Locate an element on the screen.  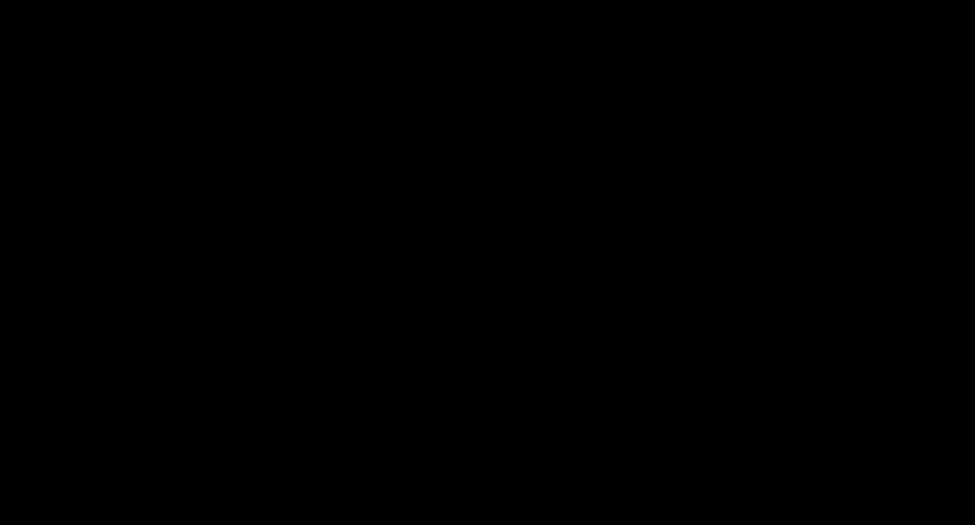
x-axis-label: Functions is located at coordinates (406, 510).